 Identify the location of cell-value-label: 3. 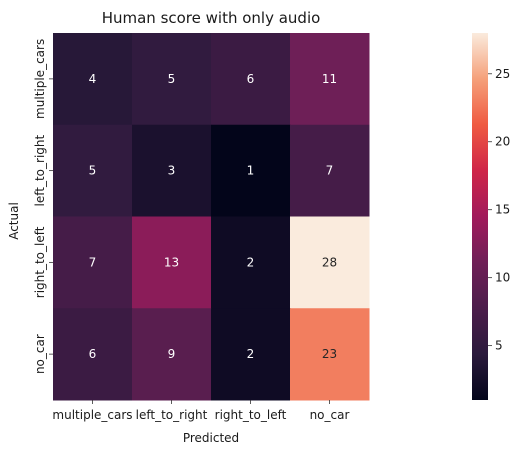
(172, 171).